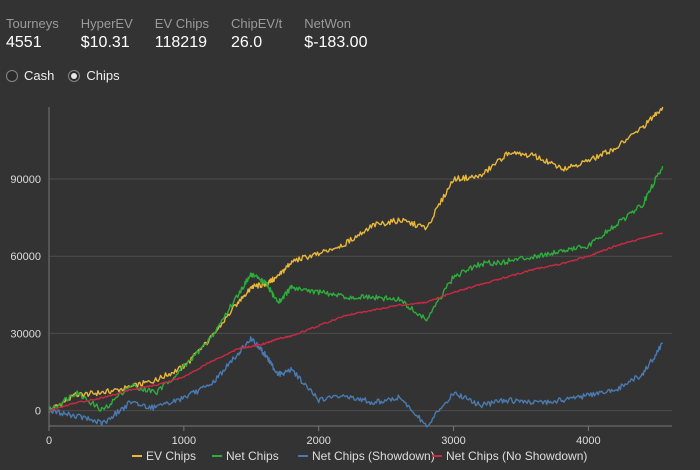 This screenshot has width=700, height=470. I want to click on stat-value: $-183.00, so click(336, 42).